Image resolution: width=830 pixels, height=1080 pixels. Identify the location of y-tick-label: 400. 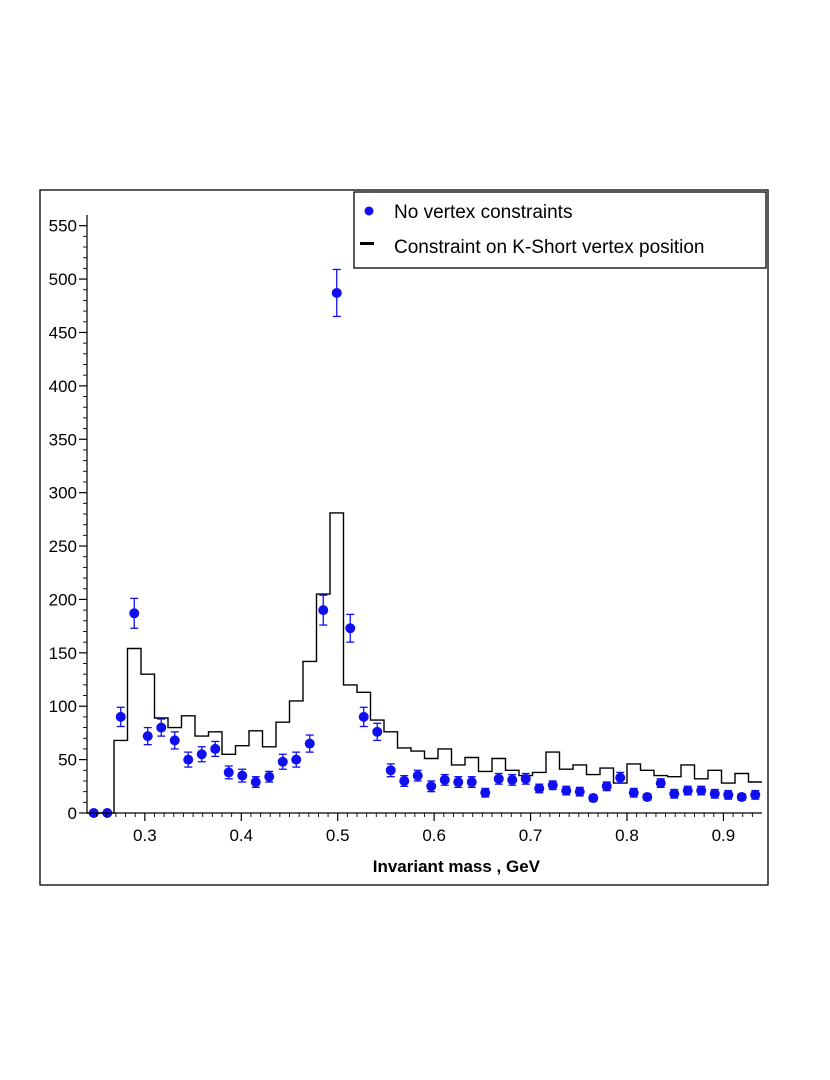
(63, 386).